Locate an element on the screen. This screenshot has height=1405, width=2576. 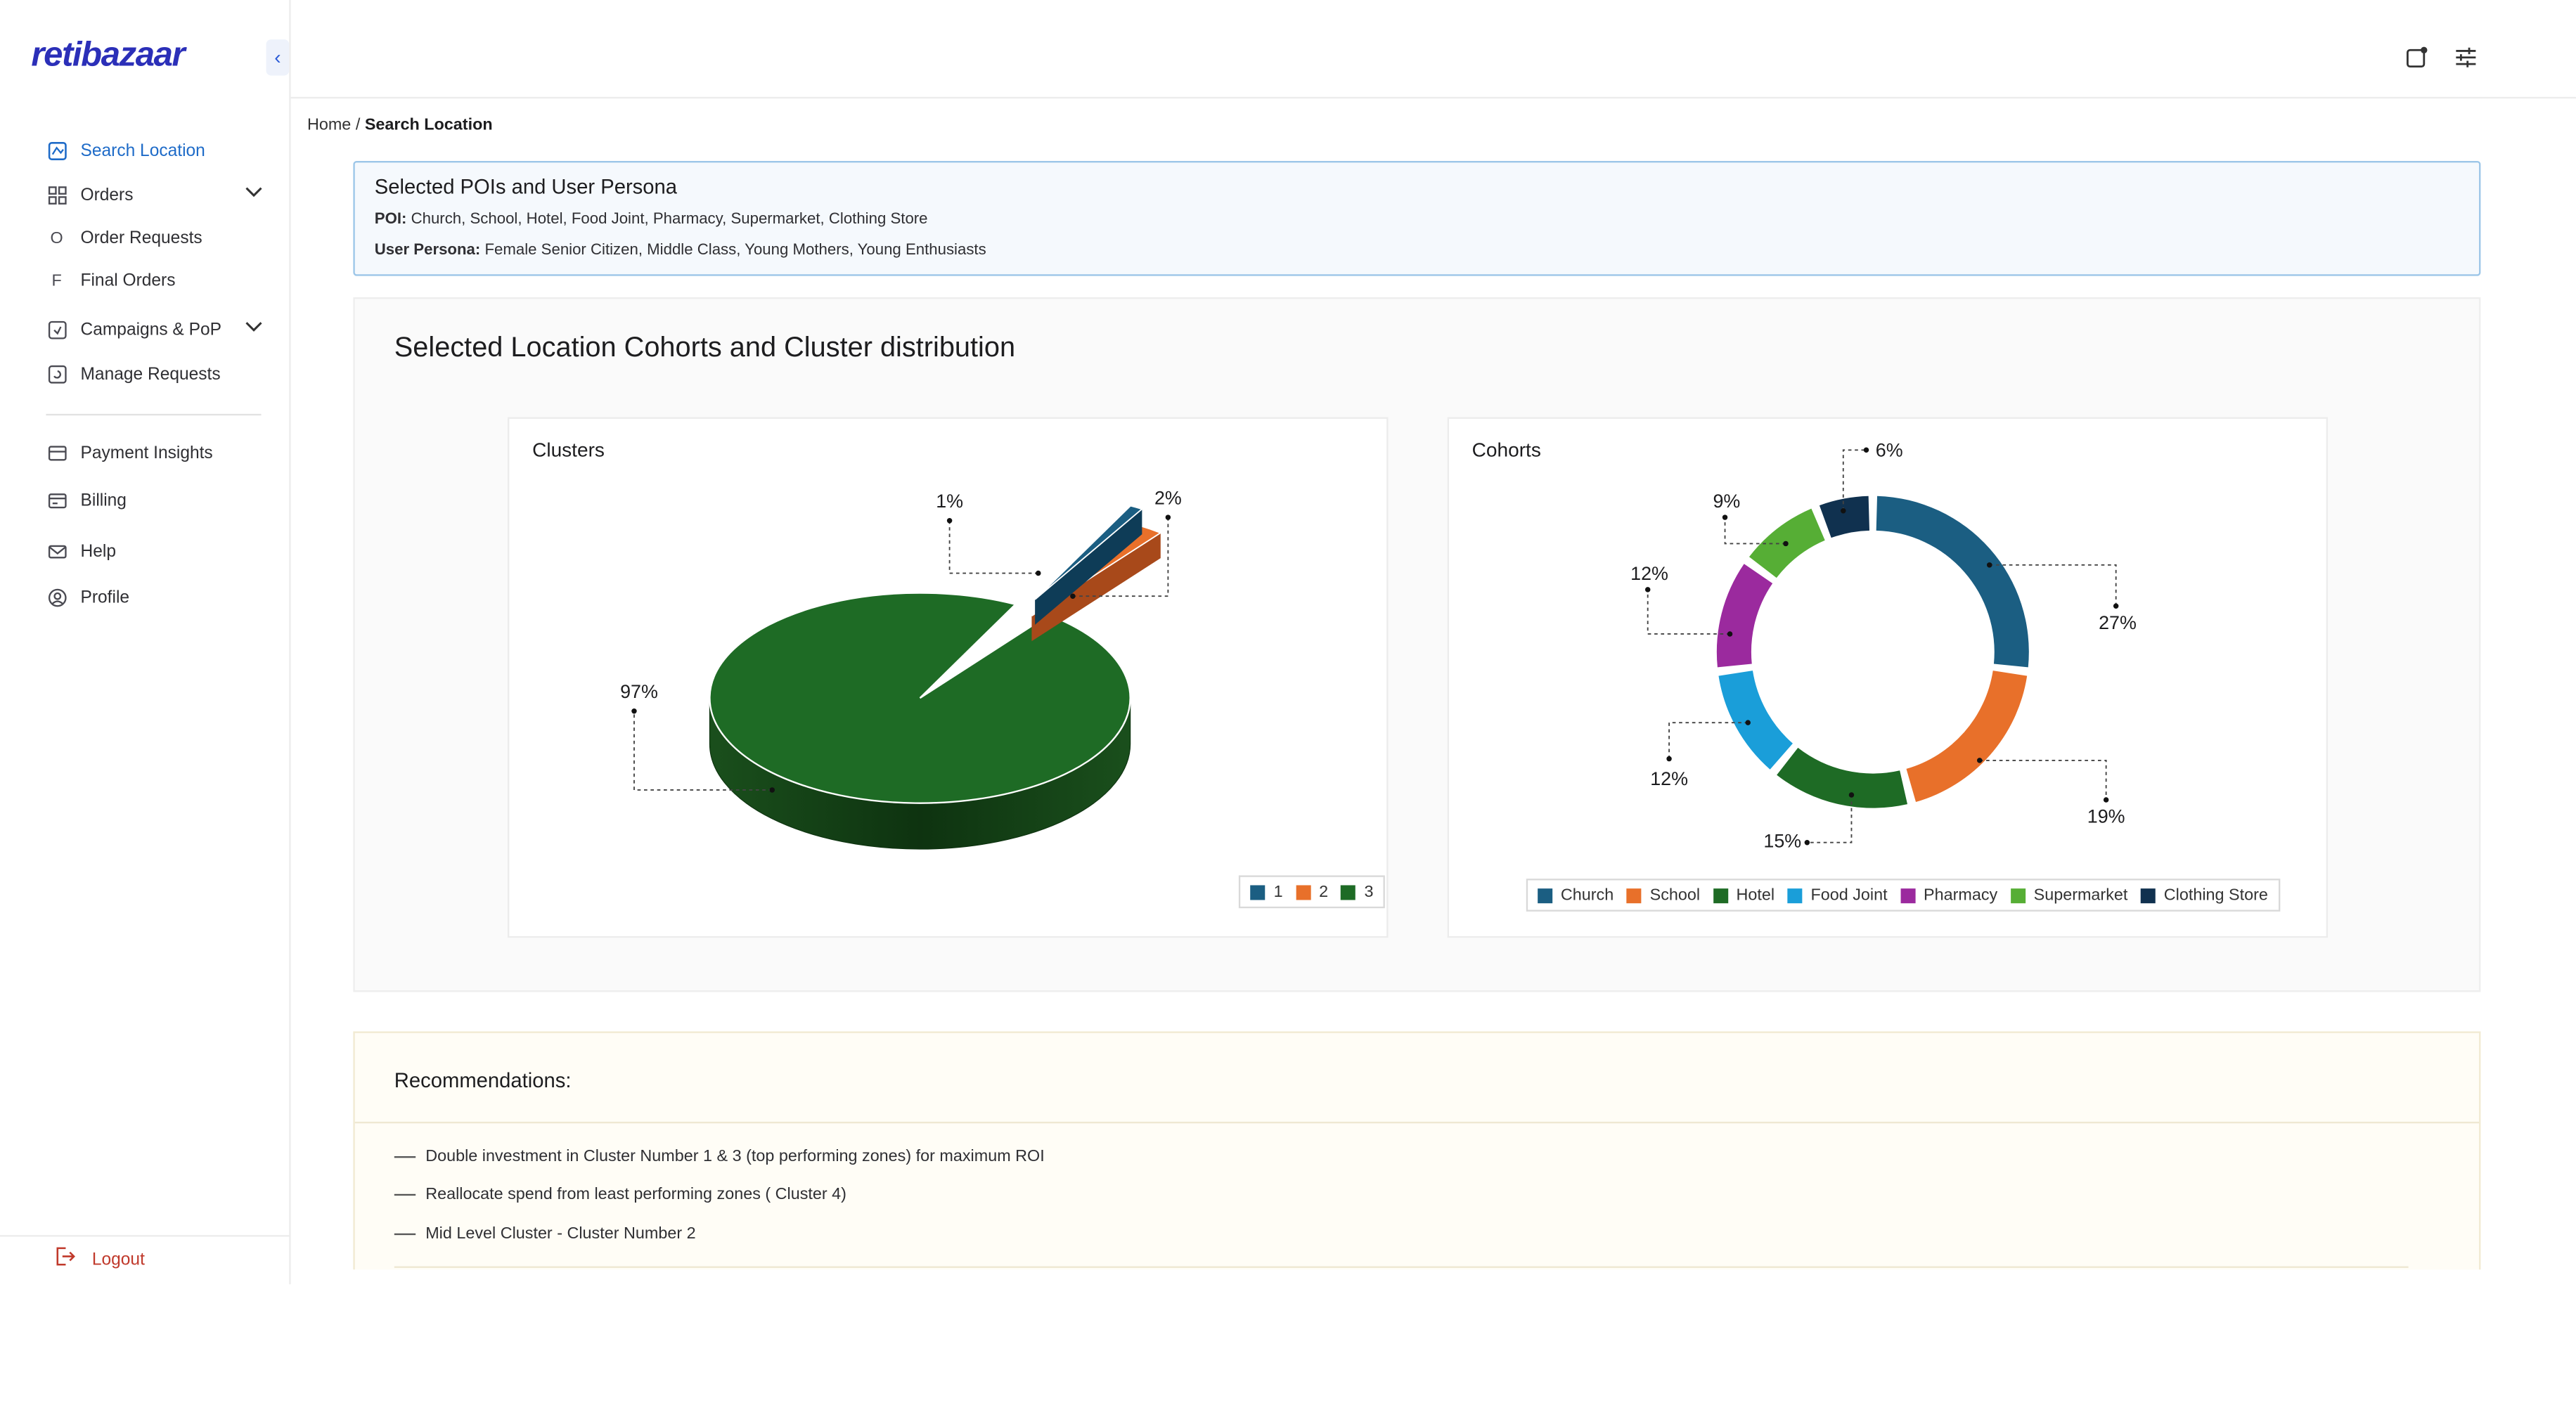
sidebar-item-orders: Orders is located at coordinates (89, 195).